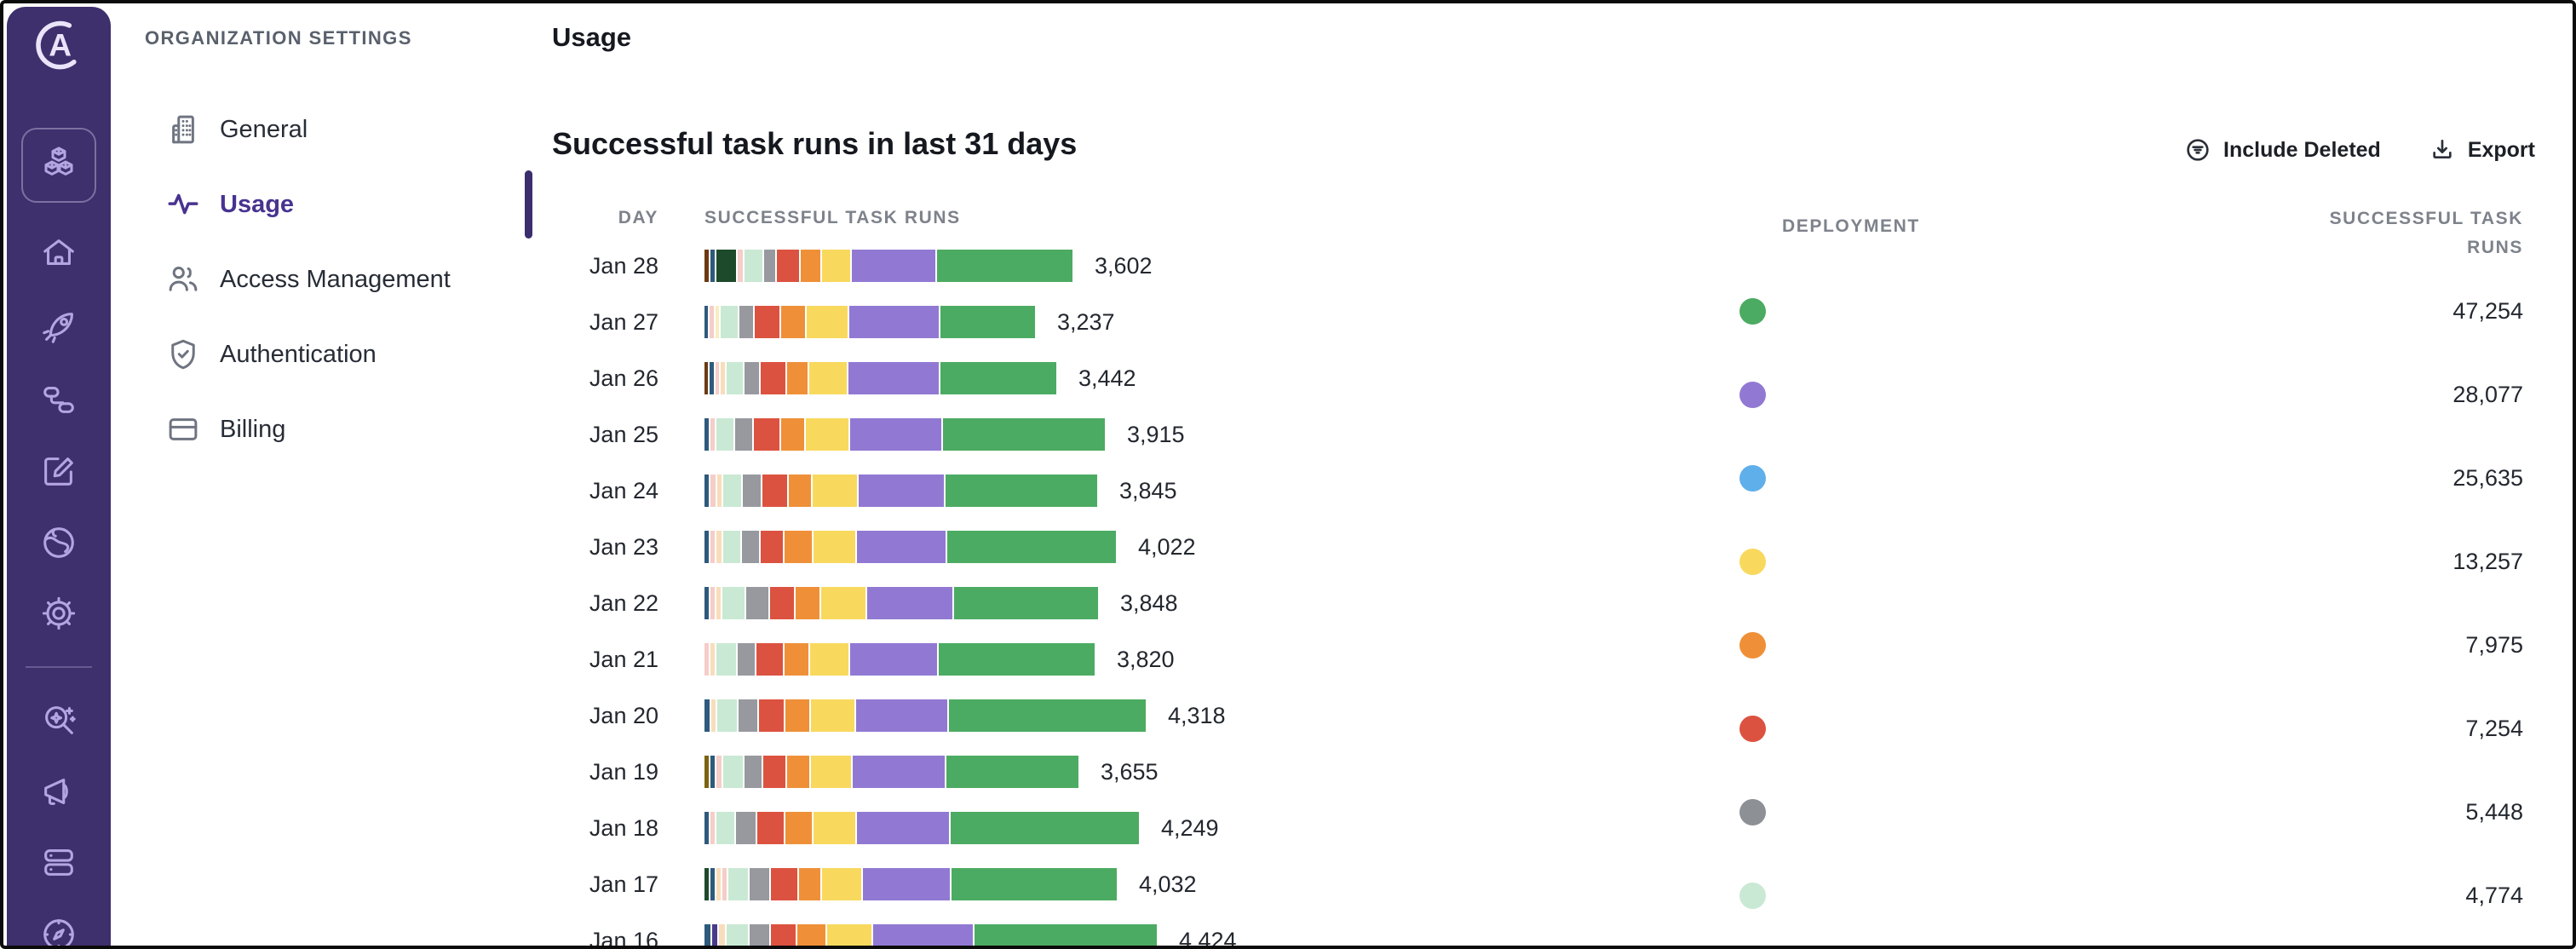 The image size is (2576, 949). Describe the element at coordinates (2426, 233) in the screenshot. I see `legend-runs-column-header: SUCCESSFUL TASK RUNS` at that location.